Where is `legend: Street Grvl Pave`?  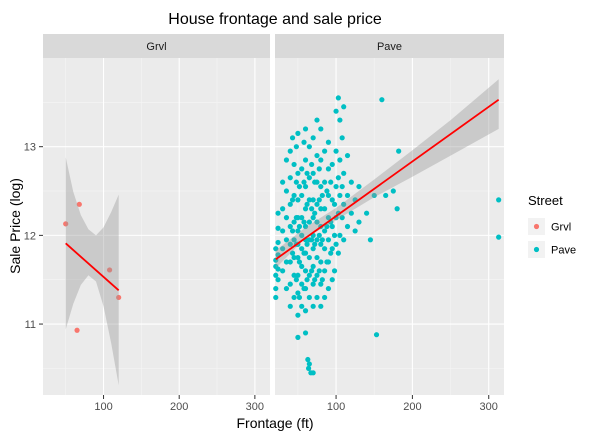 legend: Street Grvl Pave is located at coordinates (552, 225).